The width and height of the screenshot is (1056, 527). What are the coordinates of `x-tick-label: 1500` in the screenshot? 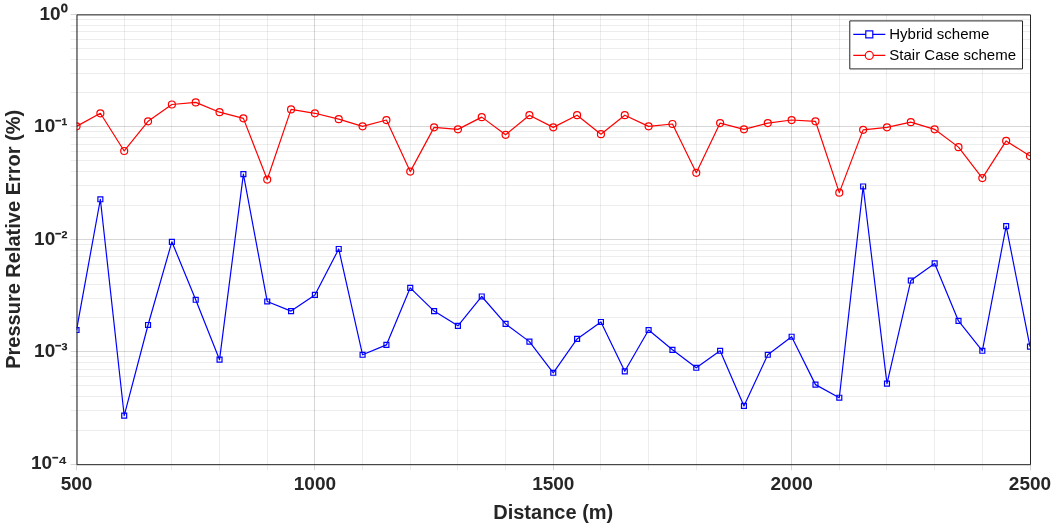 It's located at (553, 483).